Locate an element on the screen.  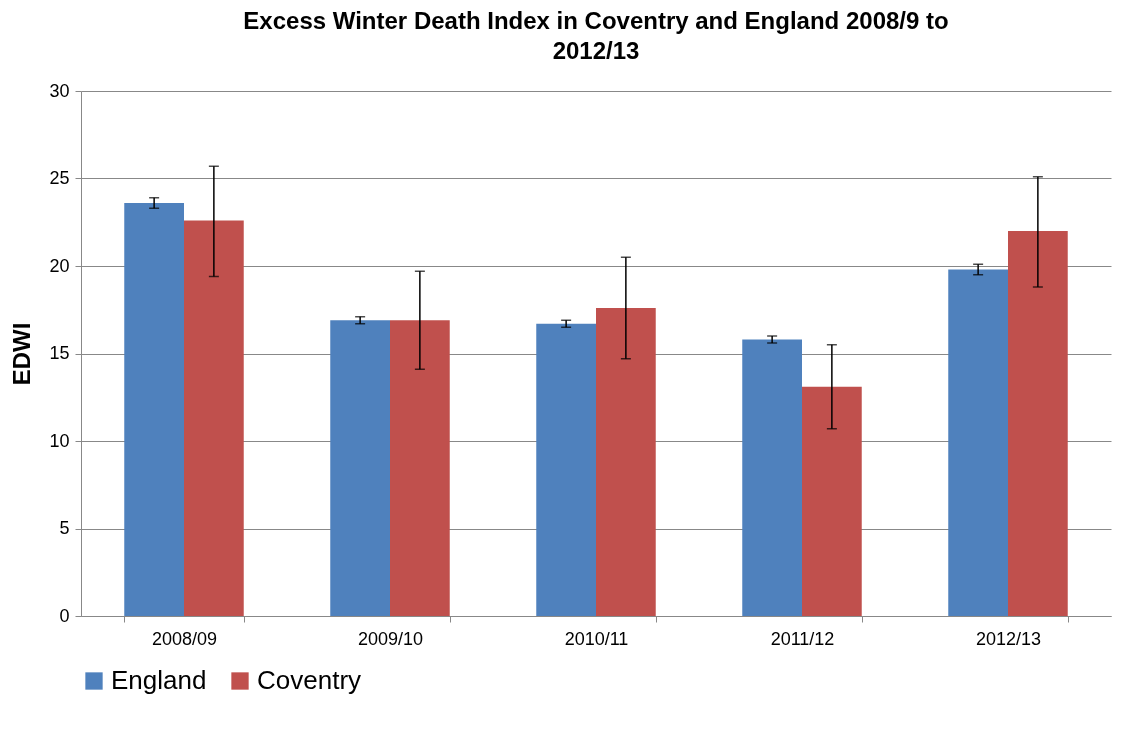
x-tick-label: 2008/09 is located at coordinates (184, 638).